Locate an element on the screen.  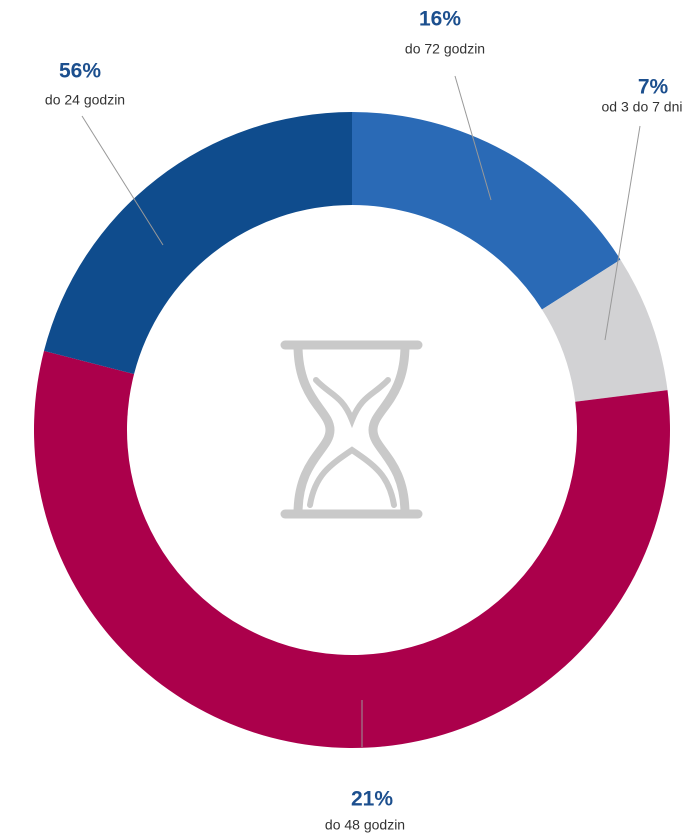
category-label: do 48 godzin is located at coordinates (365, 825).